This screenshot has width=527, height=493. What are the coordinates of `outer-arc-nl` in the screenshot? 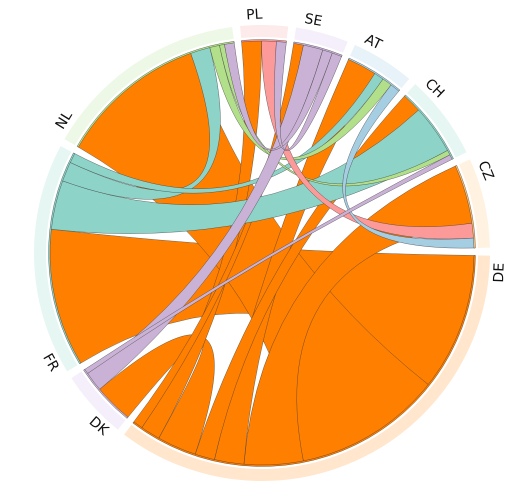 It's located at (149, 86).